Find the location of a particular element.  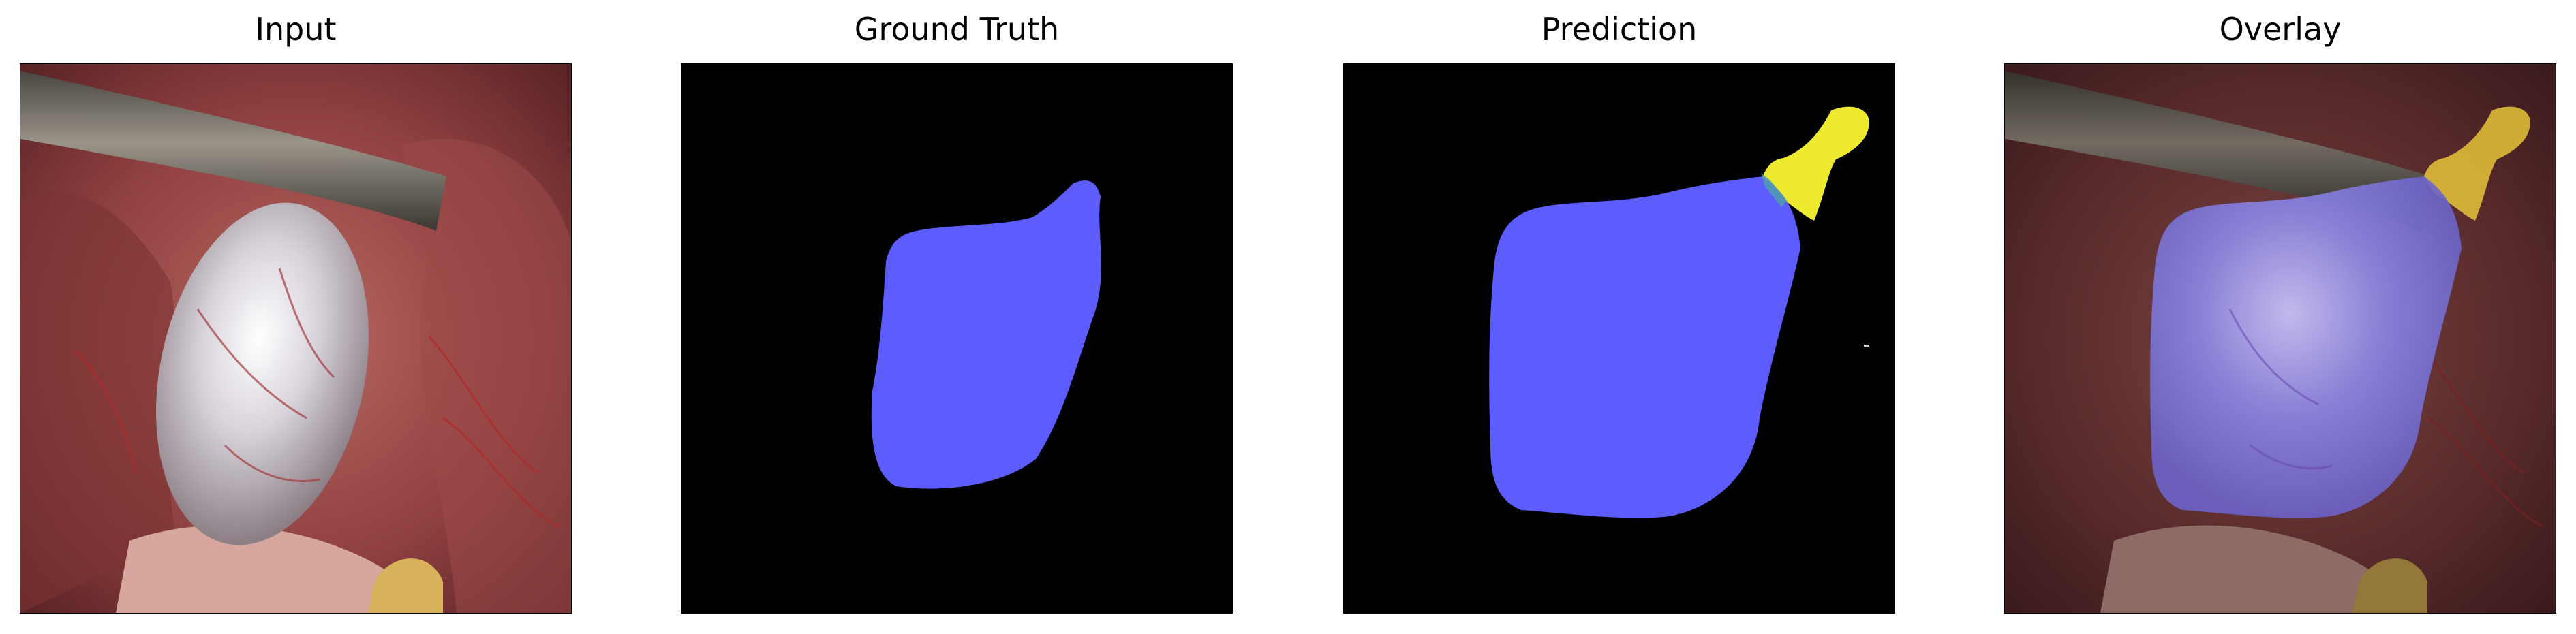

gt-organ-region is located at coordinates (986, 334).